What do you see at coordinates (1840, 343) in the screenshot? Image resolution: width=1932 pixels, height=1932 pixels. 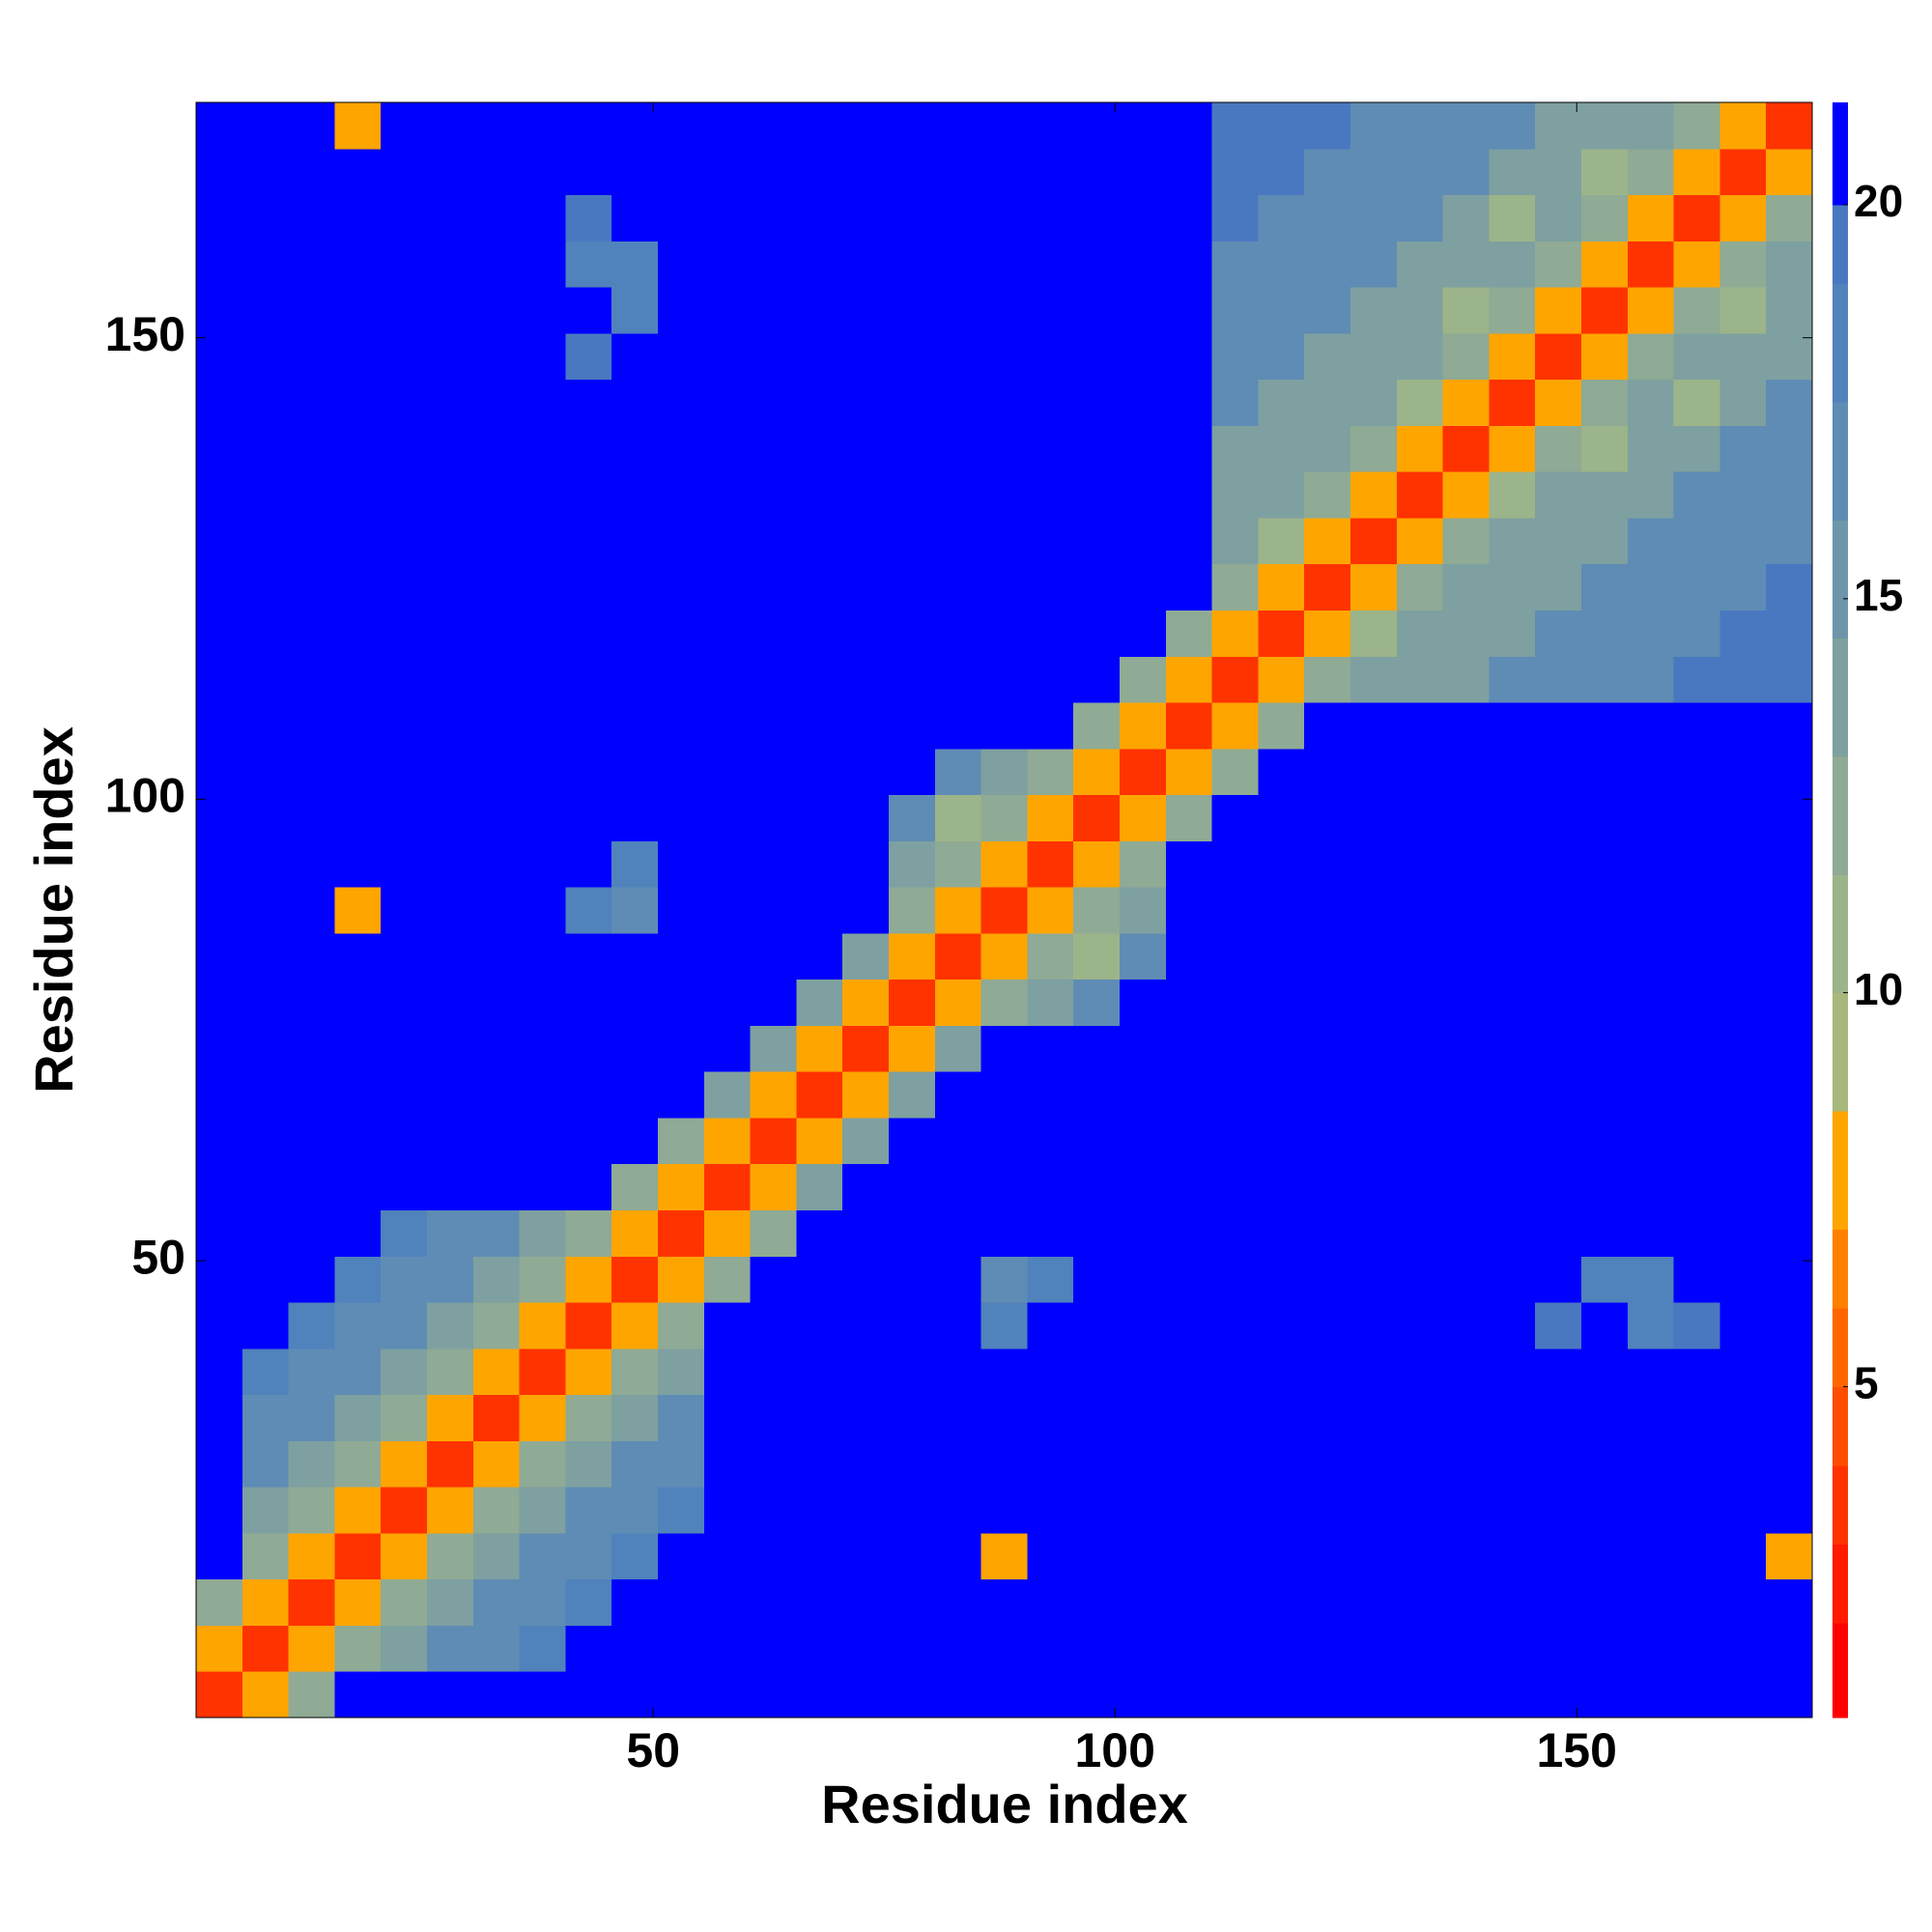 I see `colorbar-swatch` at bounding box center [1840, 343].